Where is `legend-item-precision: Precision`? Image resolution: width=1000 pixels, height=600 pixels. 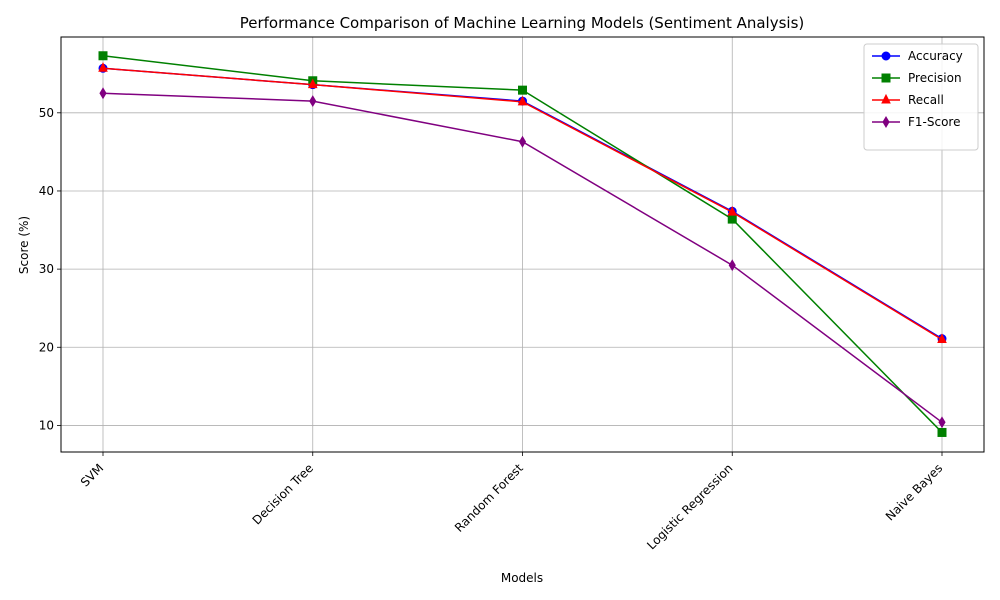 legend-item-precision: Precision is located at coordinates (917, 78).